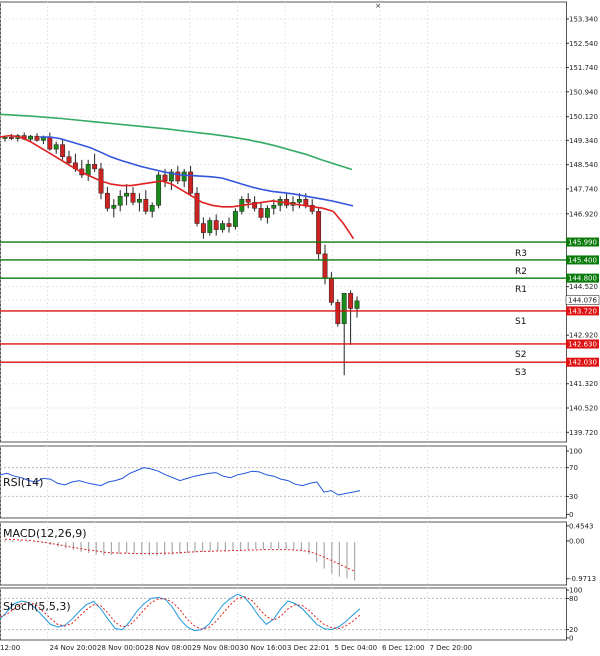  What do you see at coordinates (583, 214) in the screenshot?
I see `price-tick-label: 146.920` at bounding box center [583, 214].